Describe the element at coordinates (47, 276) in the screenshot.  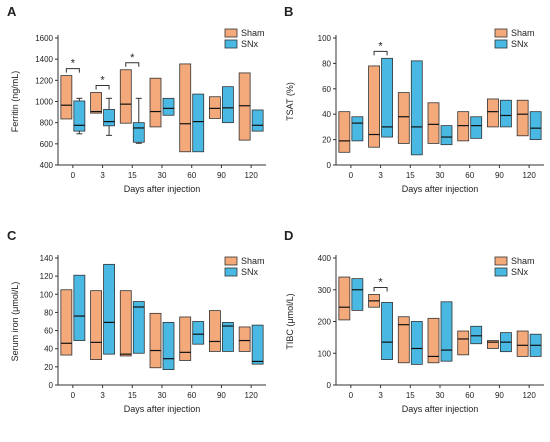
I see `y-tick-label: 120` at that location.